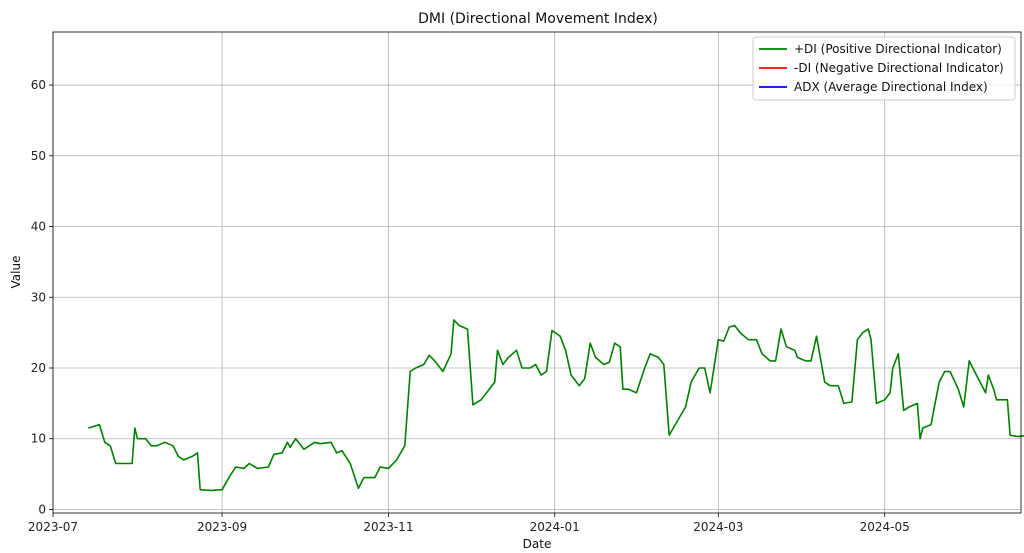 The image size is (1024, 553). What do you see at coordinates (388, 527) in the screenshot?
I see `x-tick-label: 2023-11` at bounding box center [388, 527].